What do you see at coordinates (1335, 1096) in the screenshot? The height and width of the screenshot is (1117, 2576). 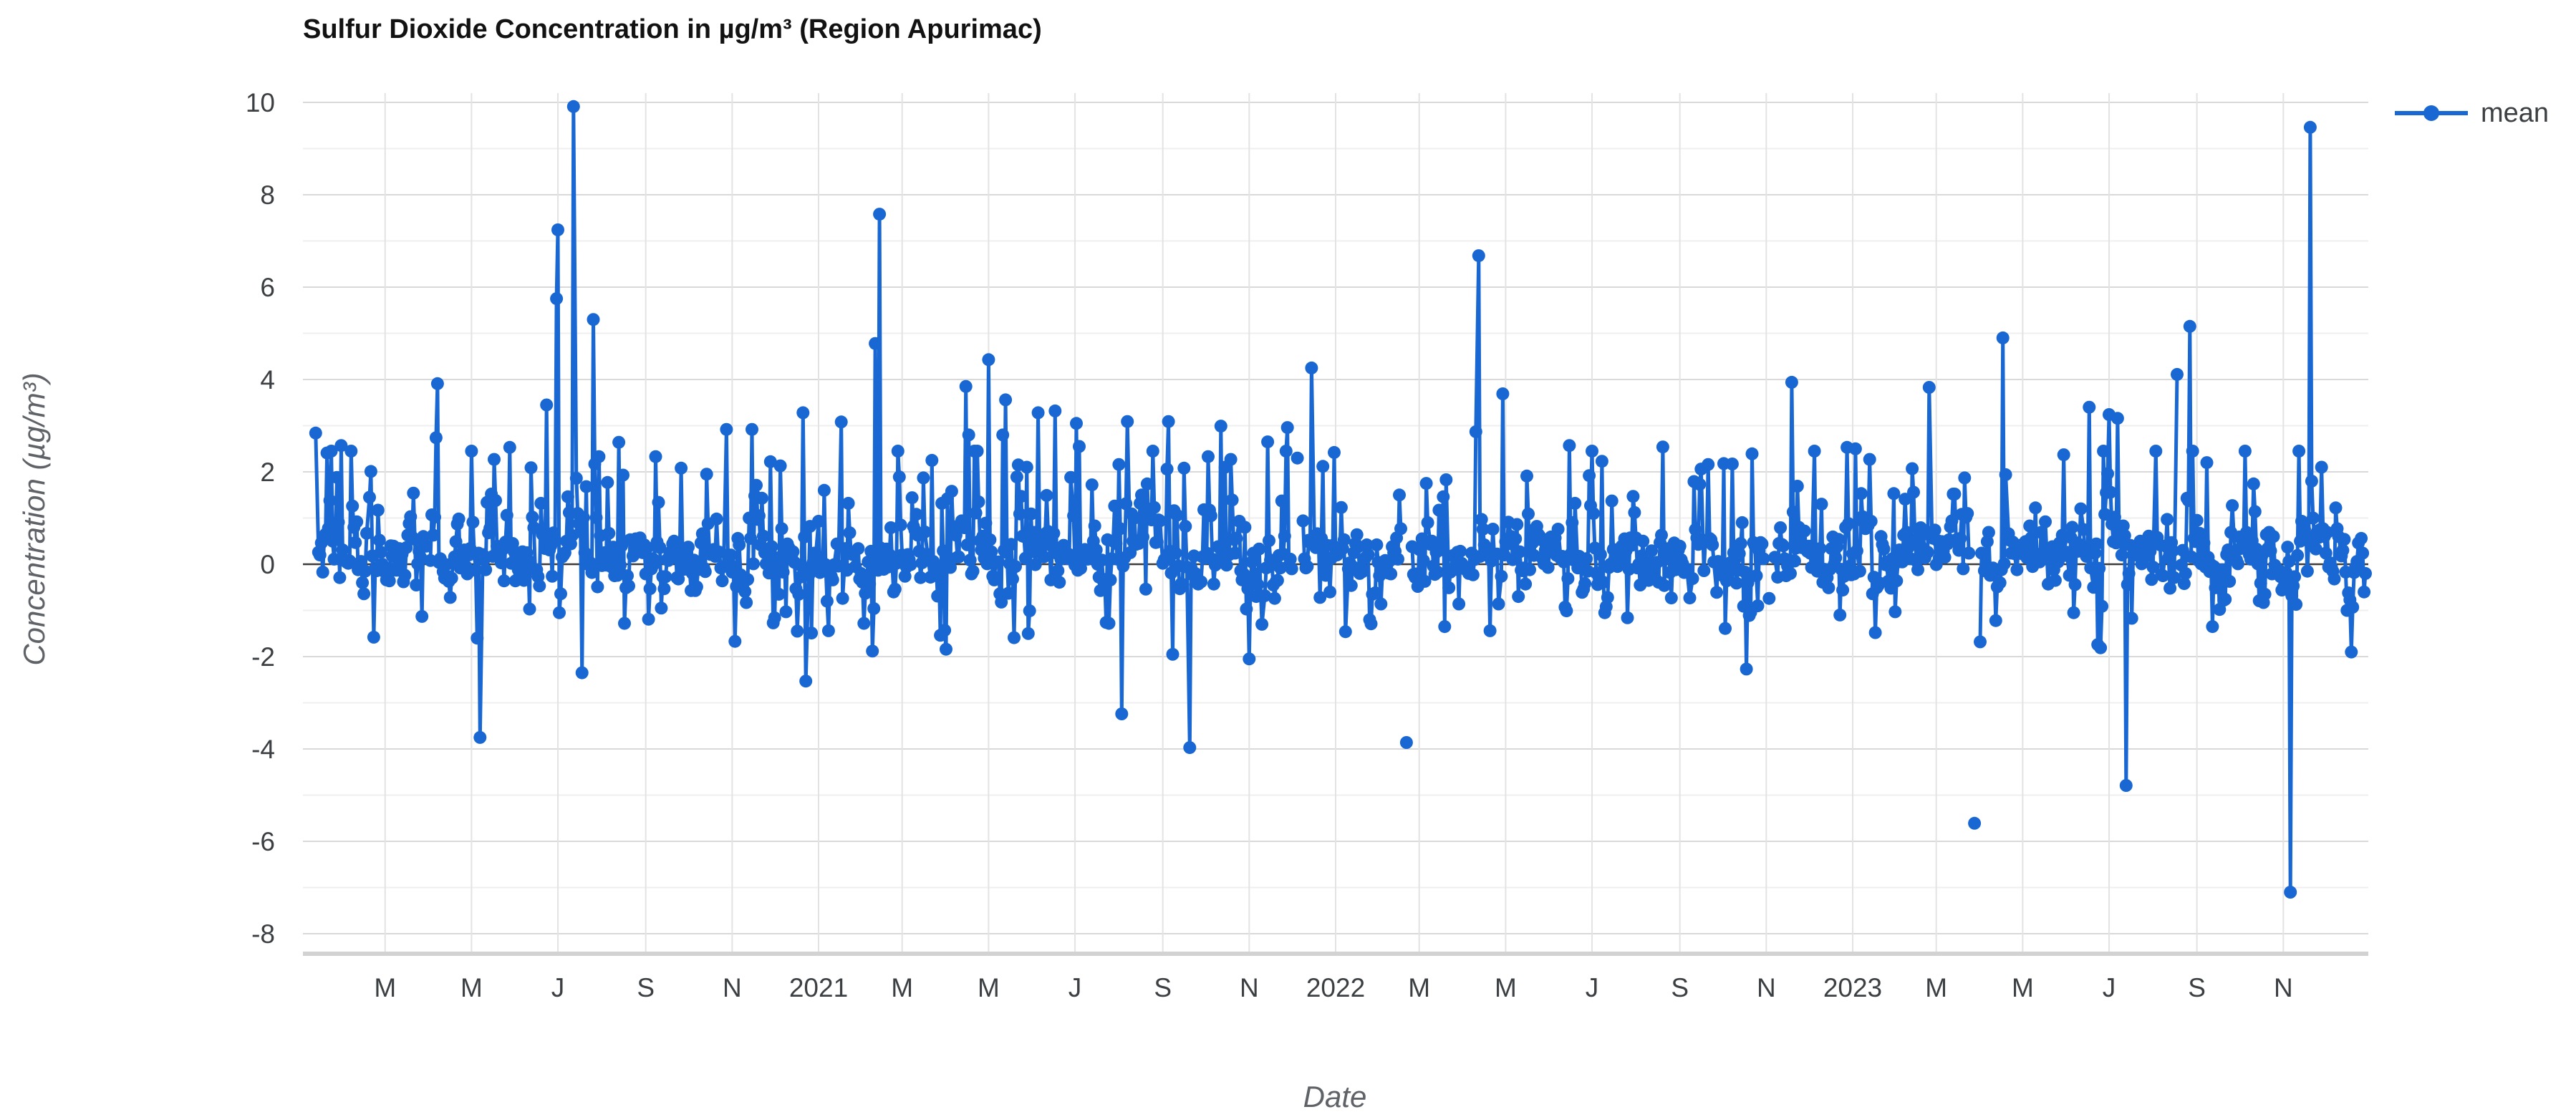 I see `x-axis-title: Date` at bounding box center [1335, 1096].